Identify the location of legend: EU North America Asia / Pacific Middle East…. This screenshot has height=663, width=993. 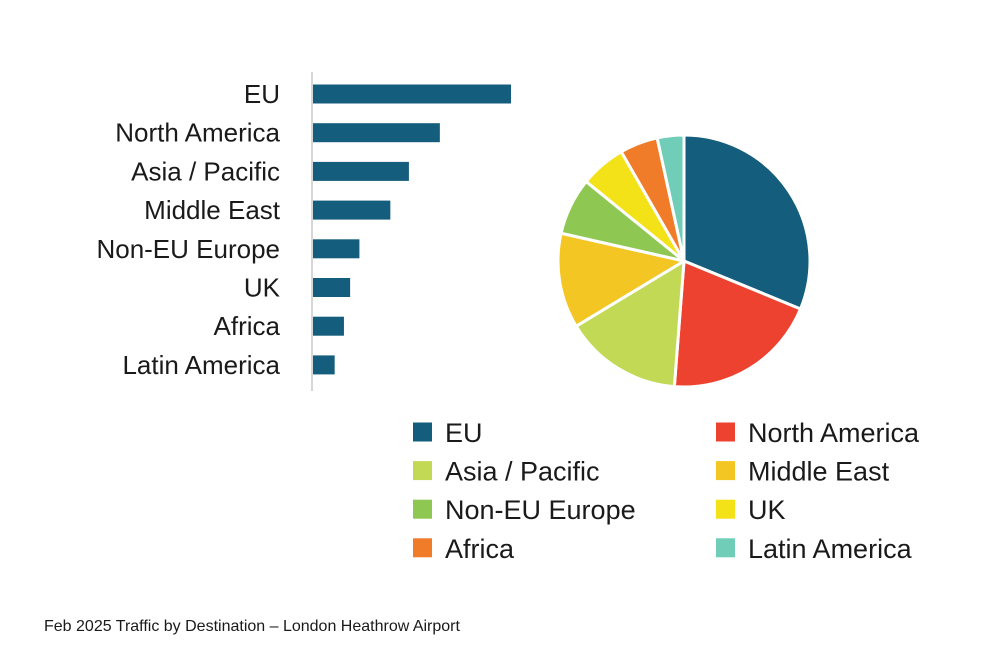
(666, 491).